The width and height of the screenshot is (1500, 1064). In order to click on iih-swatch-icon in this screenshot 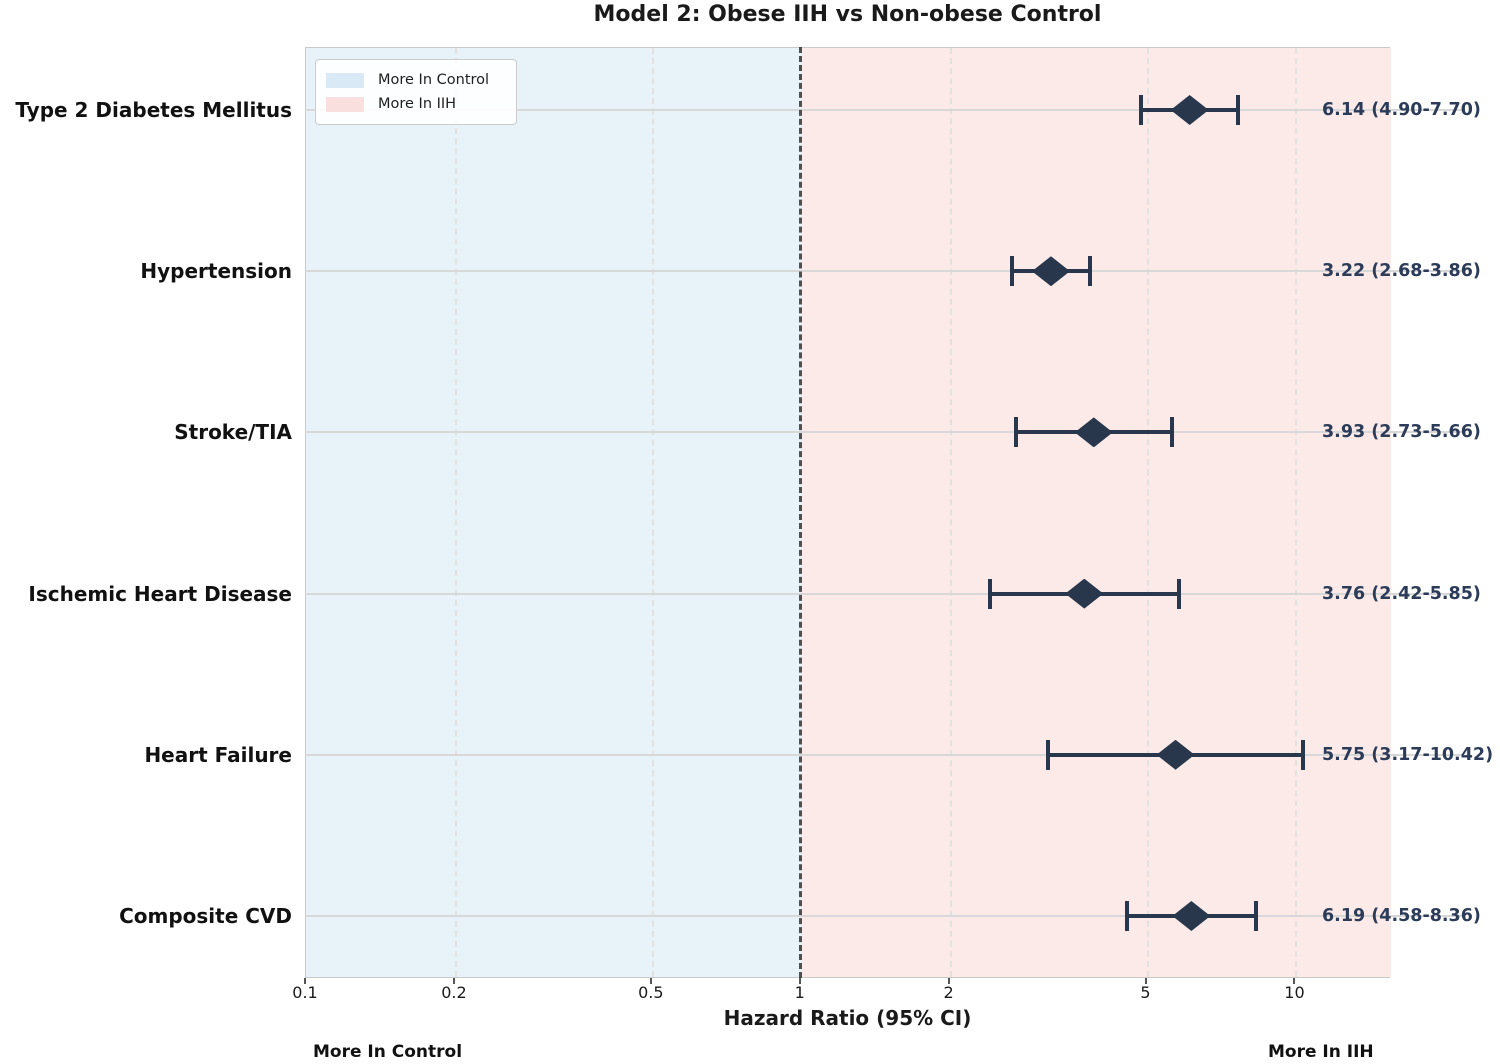, I will do `click(345, 104)`.